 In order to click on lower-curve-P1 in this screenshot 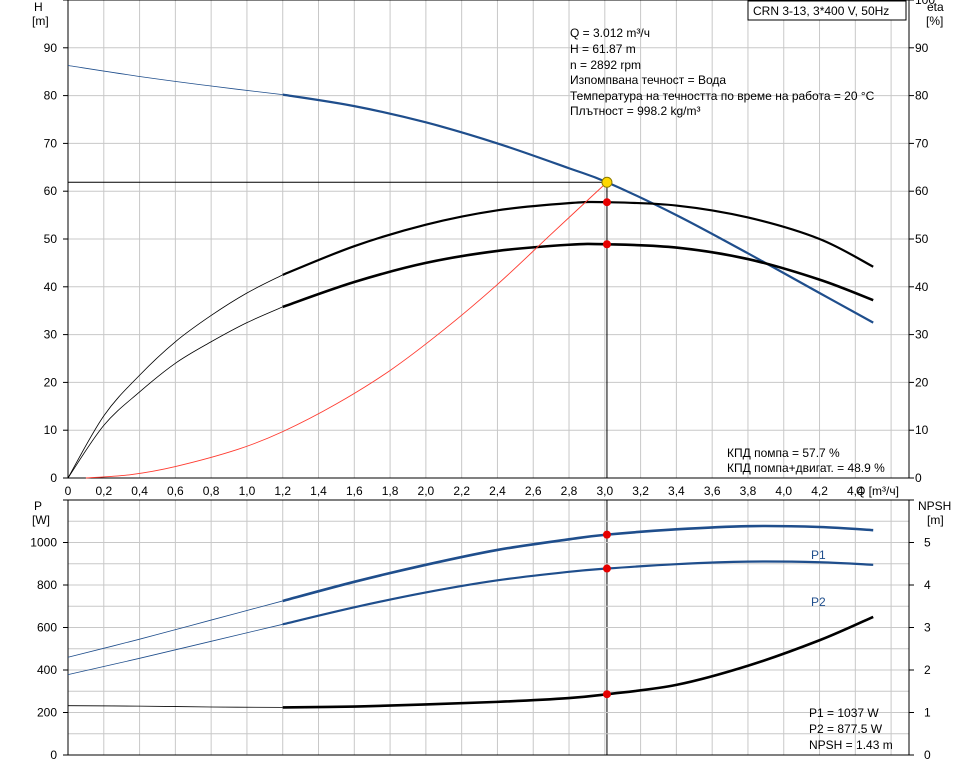, I will do `click(578, 563)`.